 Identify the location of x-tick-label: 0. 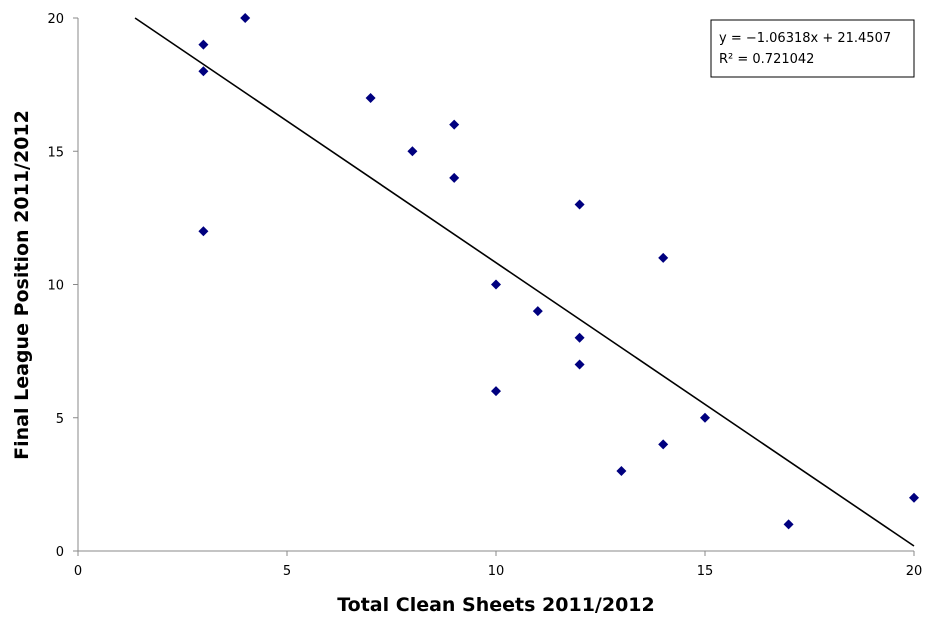
(78, 571).